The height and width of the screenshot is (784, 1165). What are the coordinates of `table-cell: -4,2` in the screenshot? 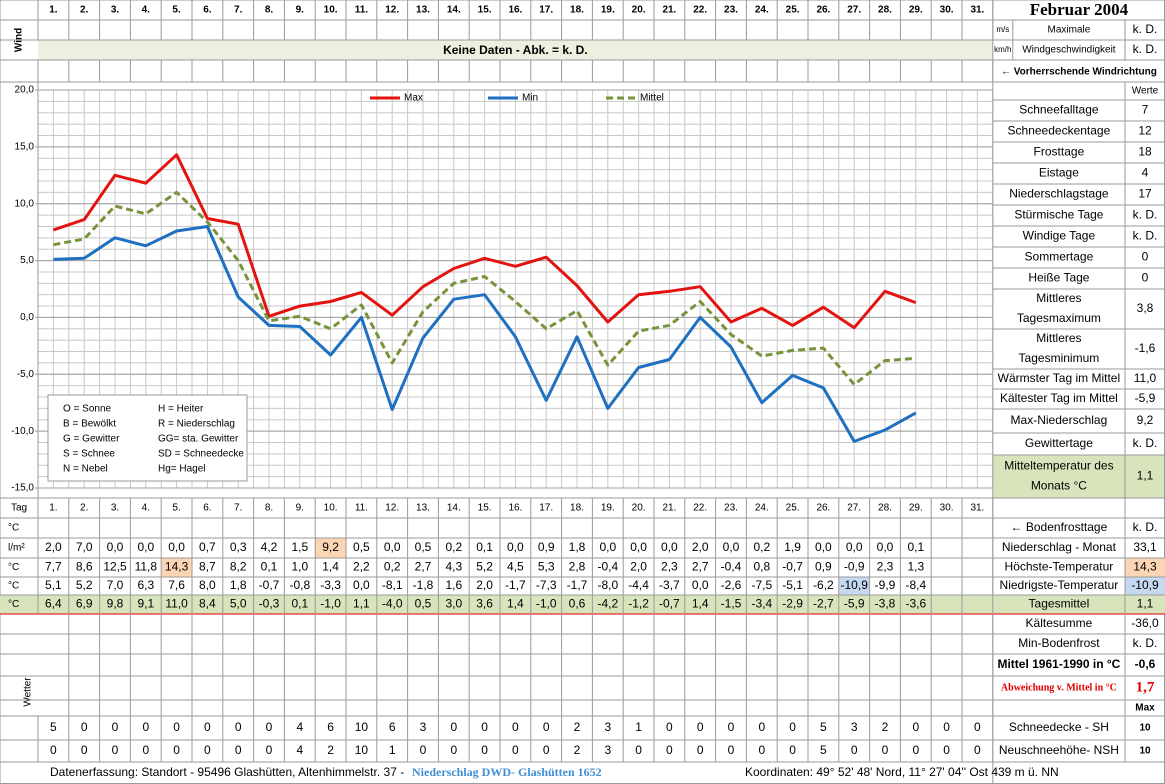 It's located at (607, 604).